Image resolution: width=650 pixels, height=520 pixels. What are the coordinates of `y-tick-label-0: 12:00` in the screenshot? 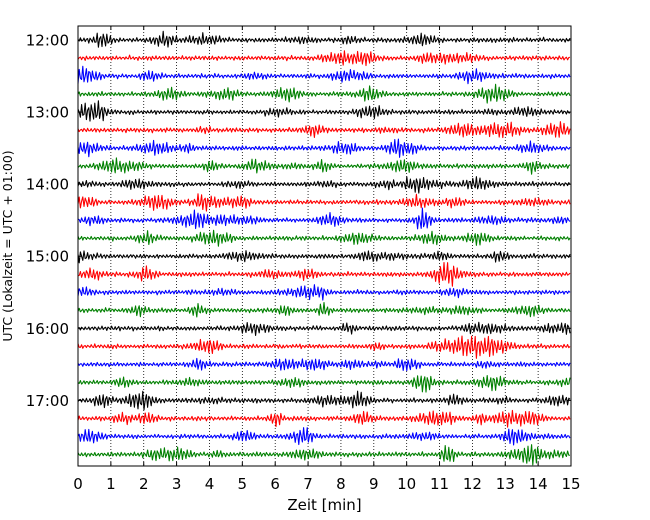 It's located at (47, 41).